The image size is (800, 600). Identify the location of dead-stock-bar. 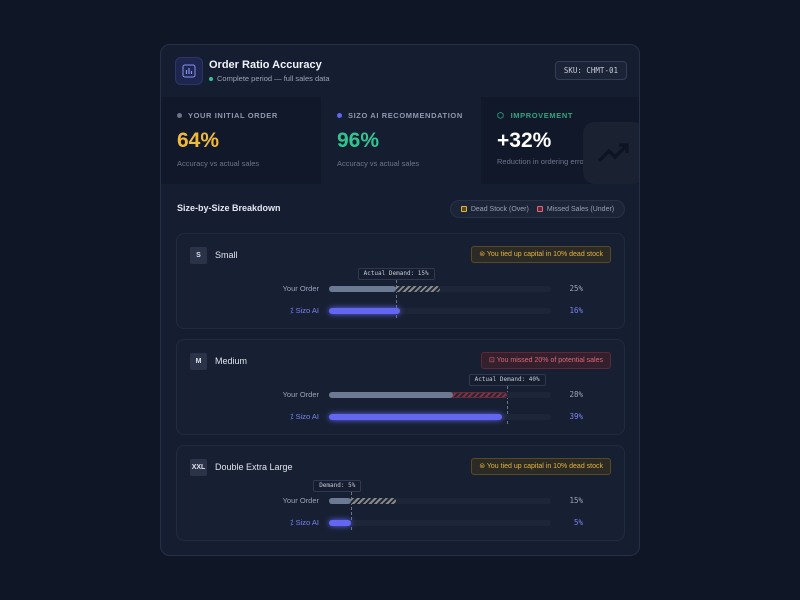
(362, 501).